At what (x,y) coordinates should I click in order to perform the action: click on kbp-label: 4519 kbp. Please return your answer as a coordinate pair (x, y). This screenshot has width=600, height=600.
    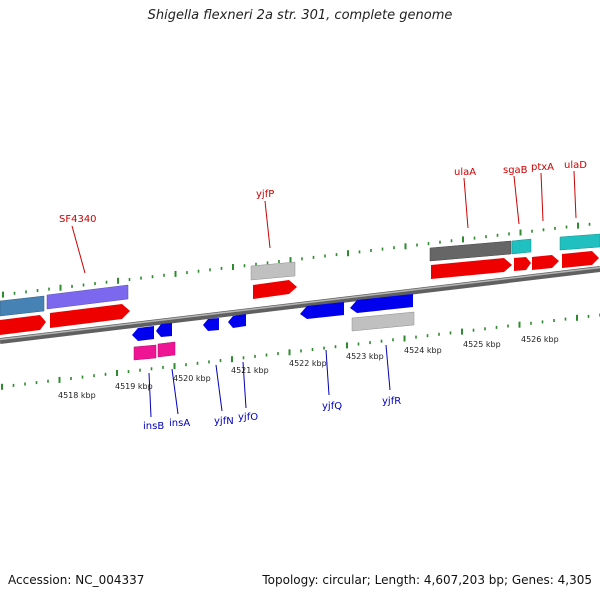
    Looking at the image, I should click on (134, 386).